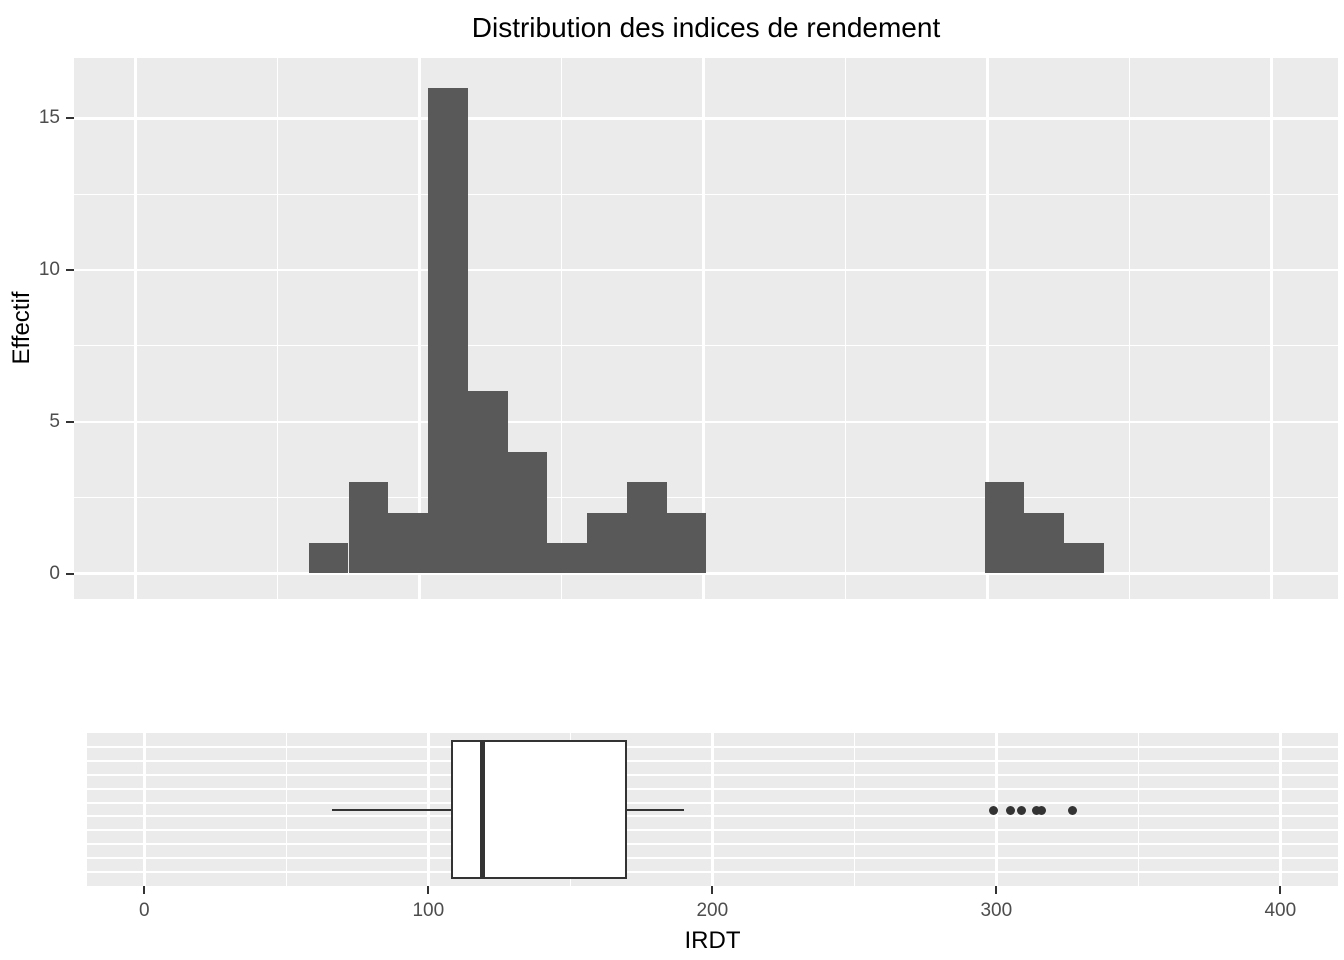 Image resolution: width=1344 pixels, height=960 pixels. I want to click on boxplot-median-line, so click(482, 809).